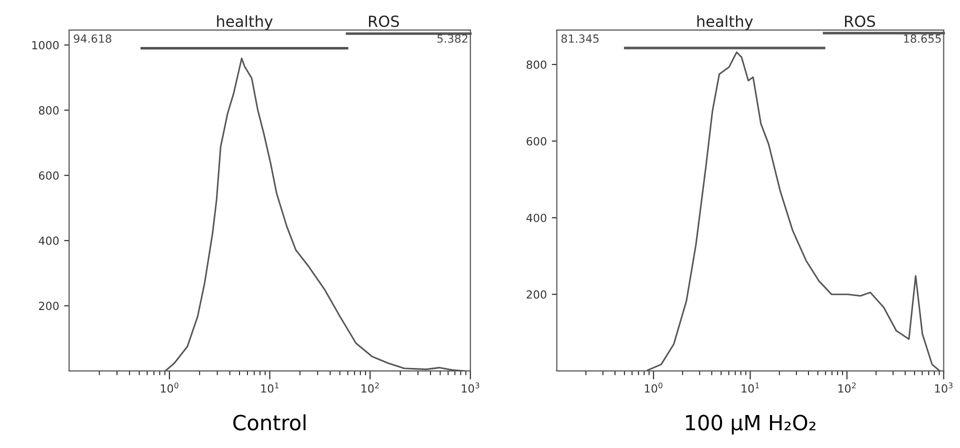 The image size is (960, 448). What do you see at coordinates (751, 424) in the screenshot?
I see `x-axis-title: 100 μM H₂O₂` at bounding box center [751, 424].